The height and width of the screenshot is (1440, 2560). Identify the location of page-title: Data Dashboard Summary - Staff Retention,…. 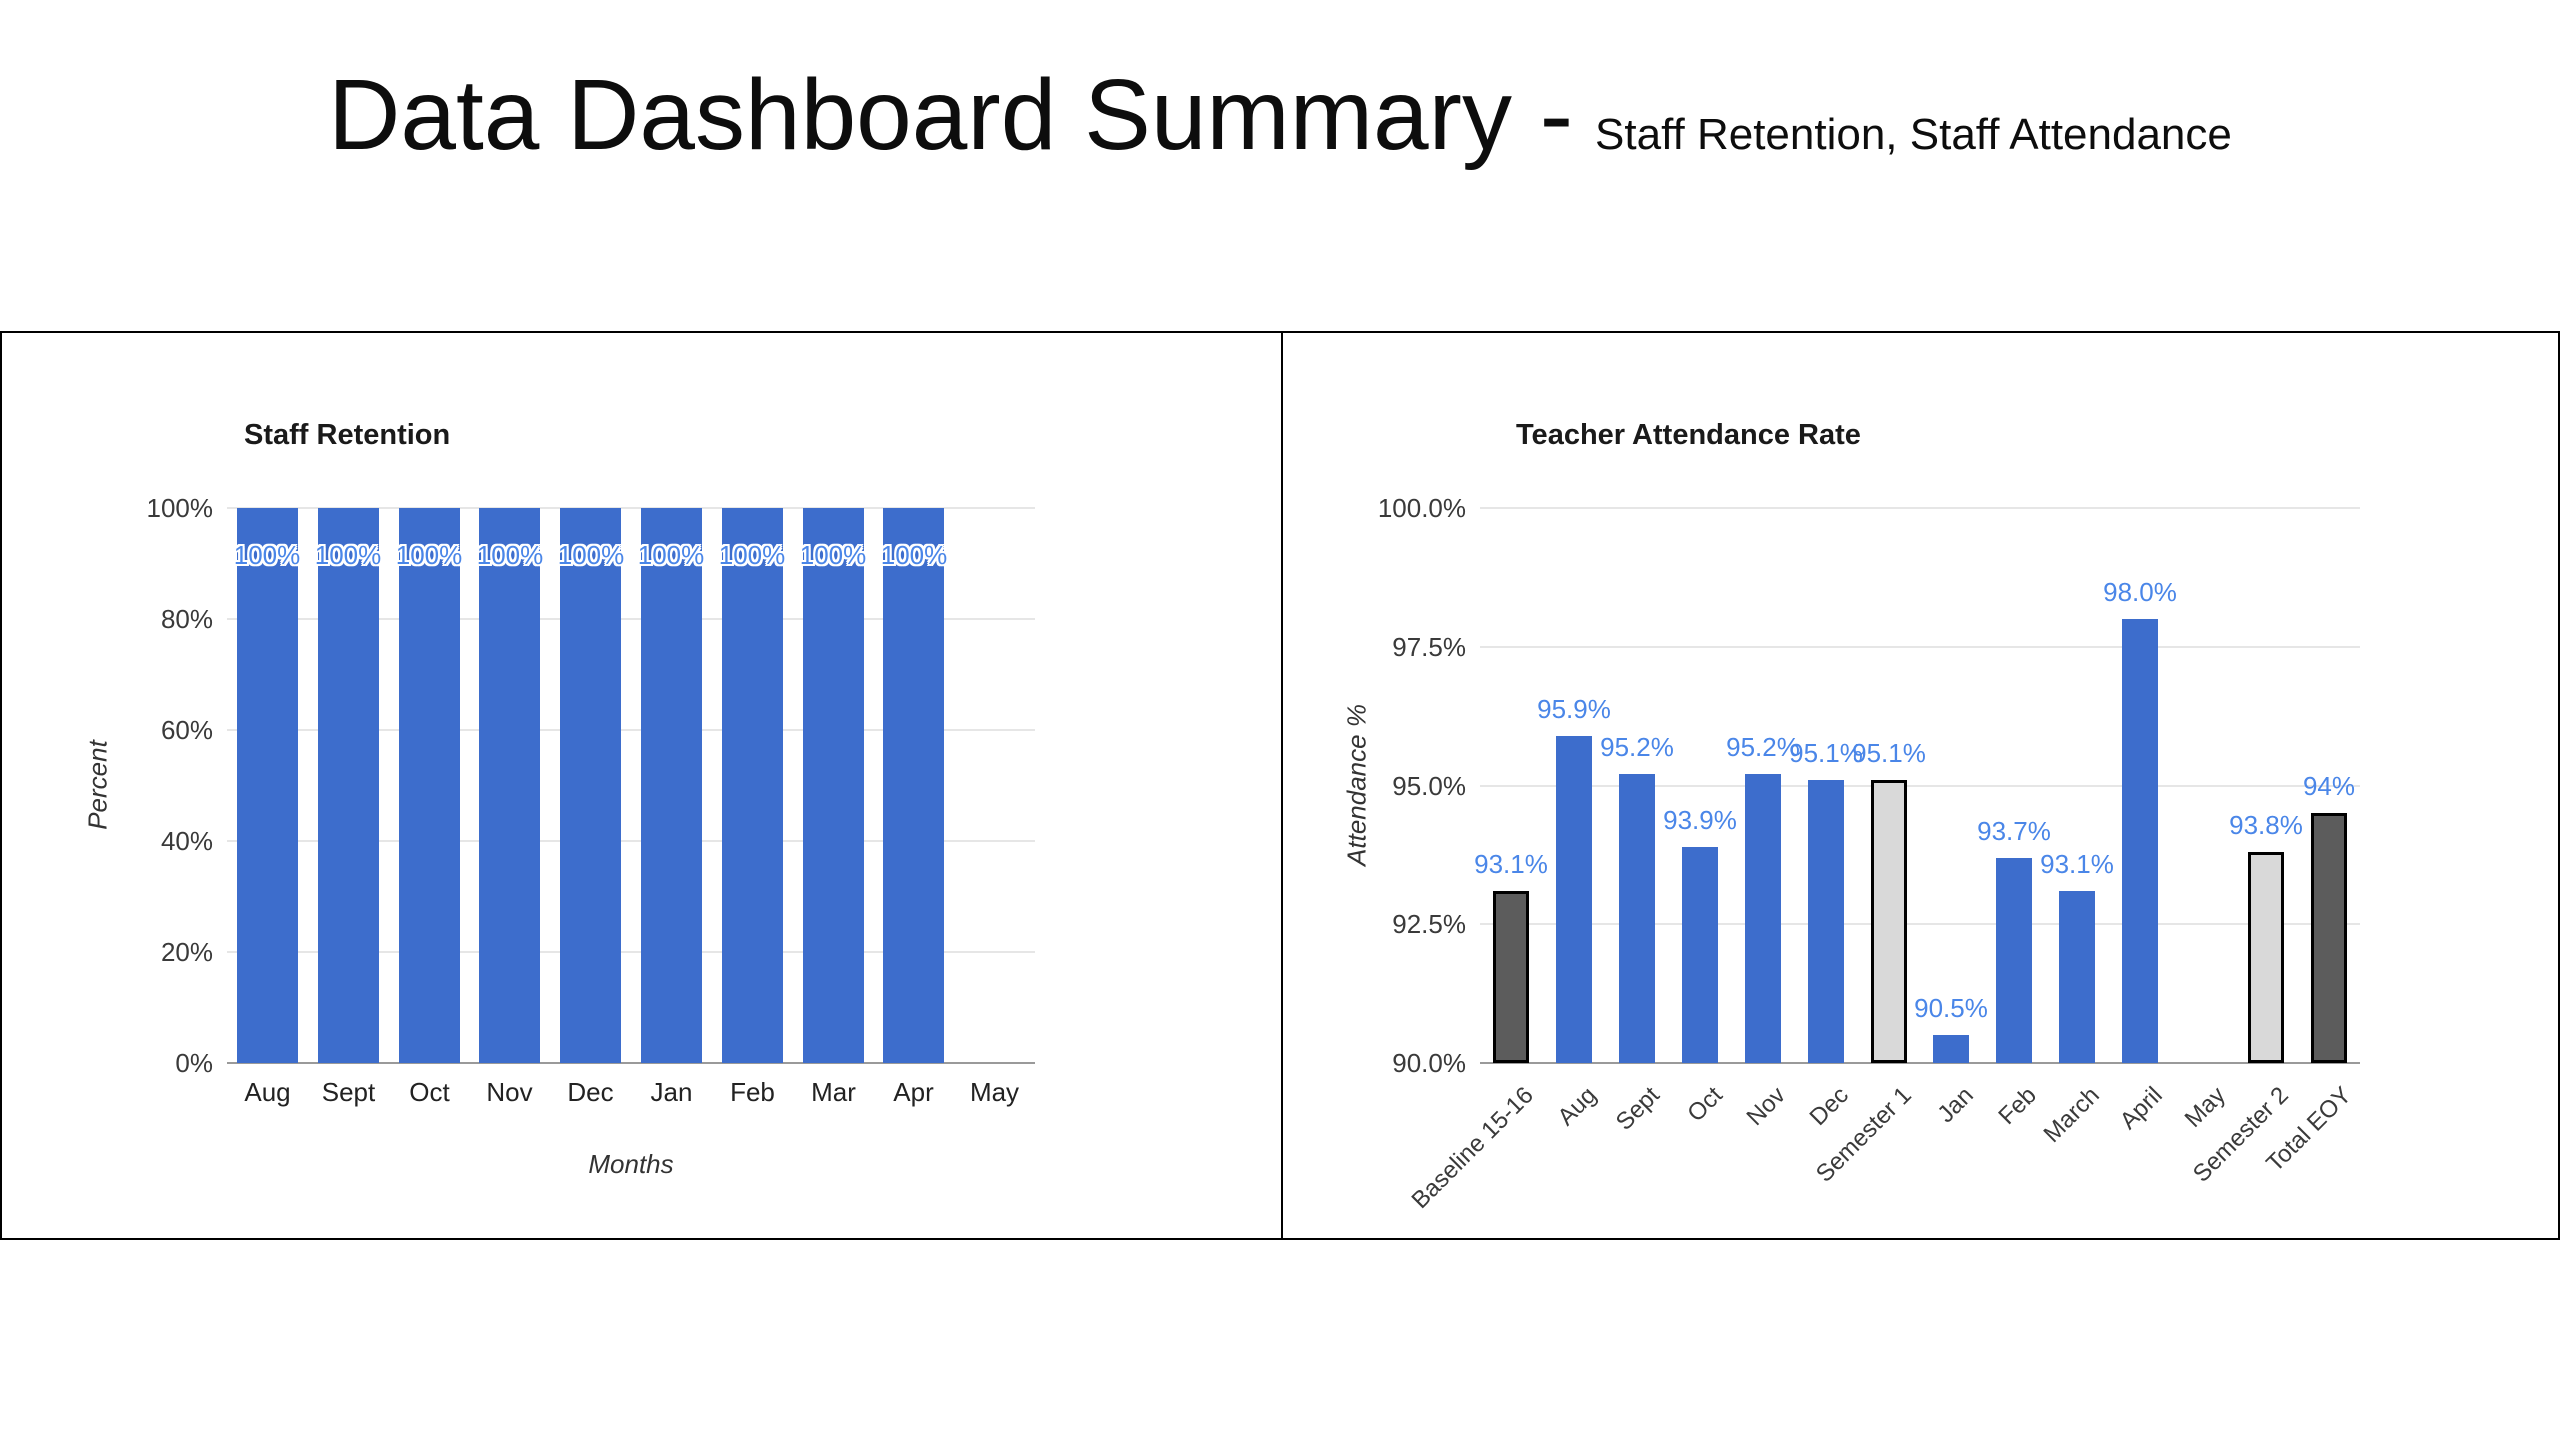
(1280, 115).